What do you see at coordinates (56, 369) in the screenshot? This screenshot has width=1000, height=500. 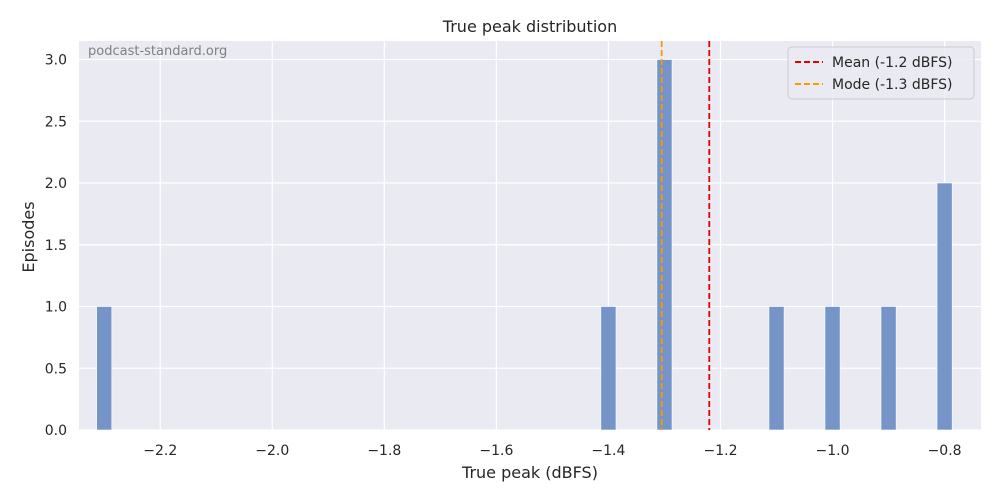 I see `y-tick-label: 0.5` at bounding box center [56, 369].